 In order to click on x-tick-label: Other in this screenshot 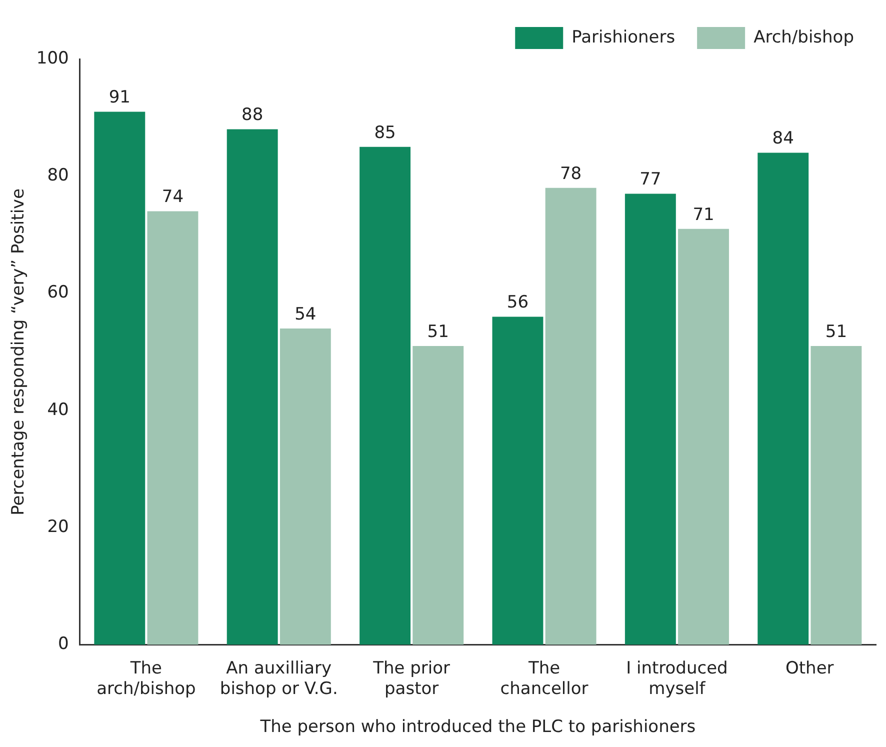, I will do `click(810, 668)`.